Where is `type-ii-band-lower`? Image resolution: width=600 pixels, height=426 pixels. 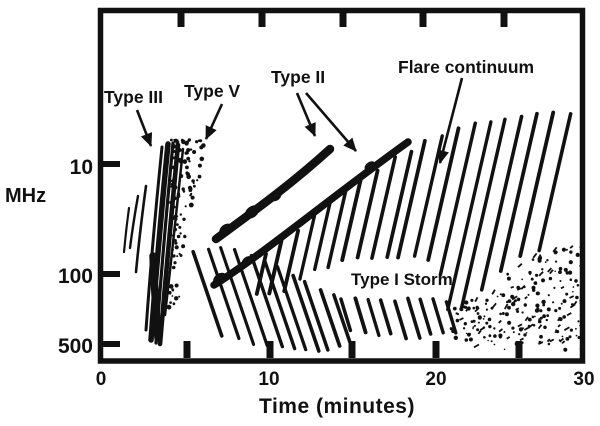 type-ii-band-lower is located at coordinates (311, 213).